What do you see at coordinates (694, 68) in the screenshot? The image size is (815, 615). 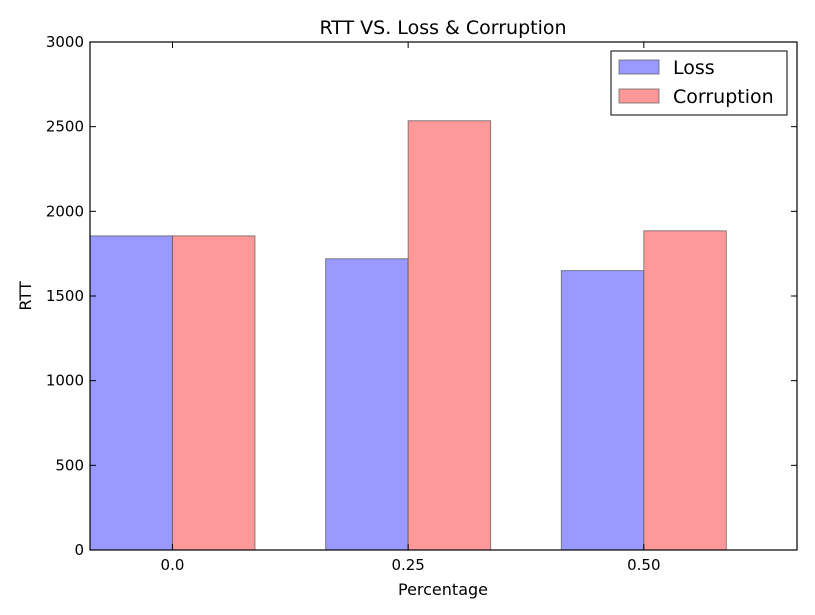 I see `legend-label-loss: Loss` at bounding box center [694, 68].